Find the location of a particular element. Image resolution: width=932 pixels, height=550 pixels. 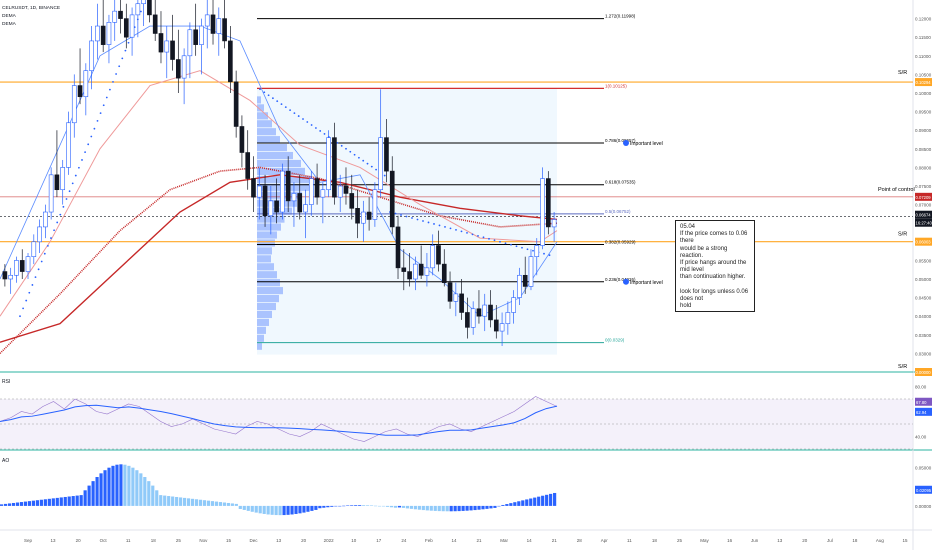

badge-sr-bottom: 0.00000 is located at coordinates (924, 372).